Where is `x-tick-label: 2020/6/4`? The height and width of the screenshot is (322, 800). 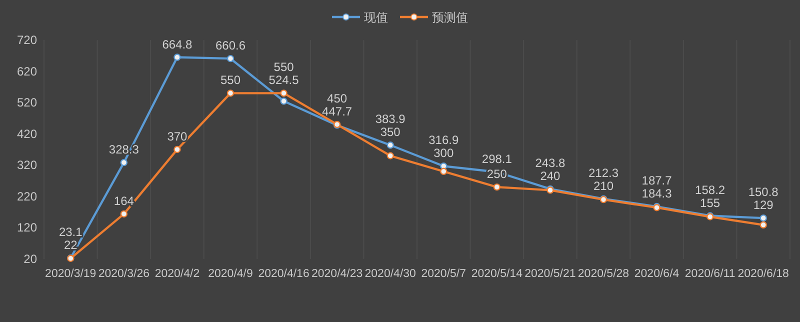
x-tick-label: 2020/6/4 is located at coordinates (657, 274).